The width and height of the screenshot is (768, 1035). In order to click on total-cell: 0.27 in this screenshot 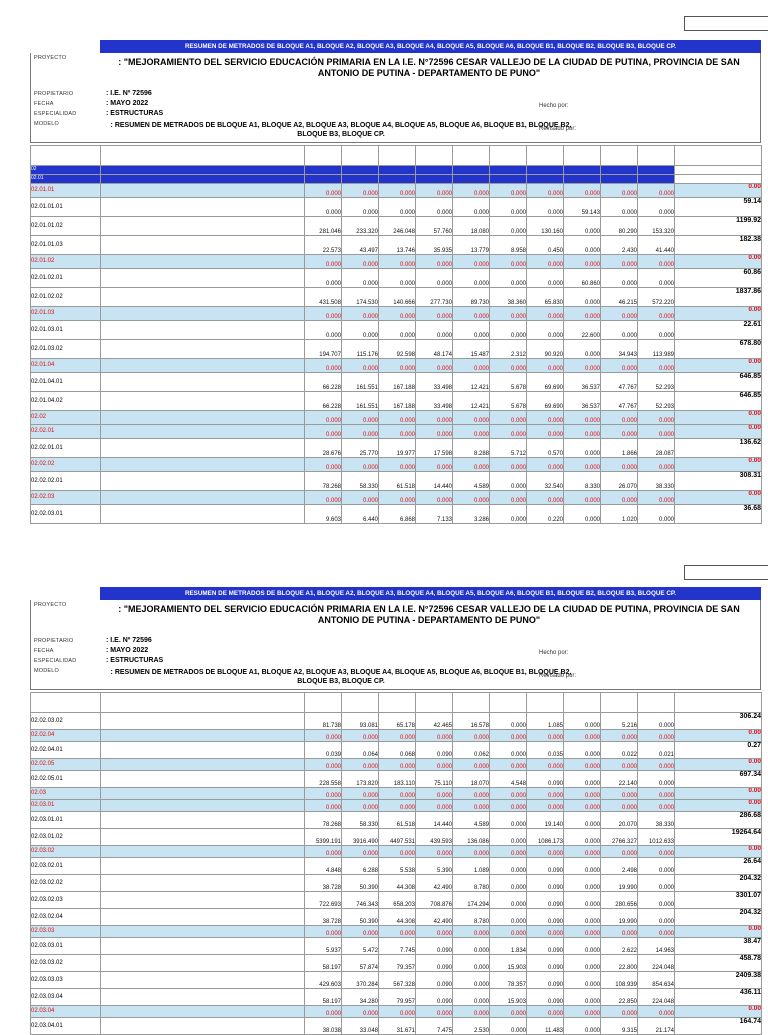, I will do `click(718, 750)`.